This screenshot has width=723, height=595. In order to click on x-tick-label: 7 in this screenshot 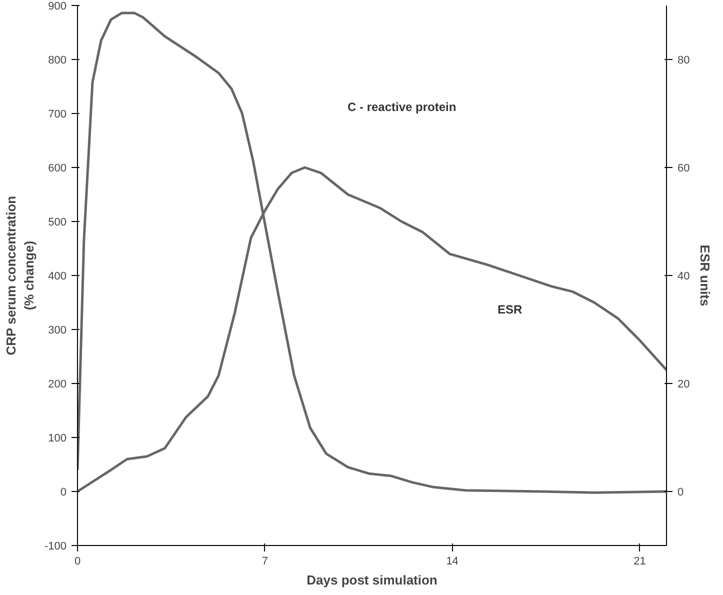, I will do `click(265, 562)`.